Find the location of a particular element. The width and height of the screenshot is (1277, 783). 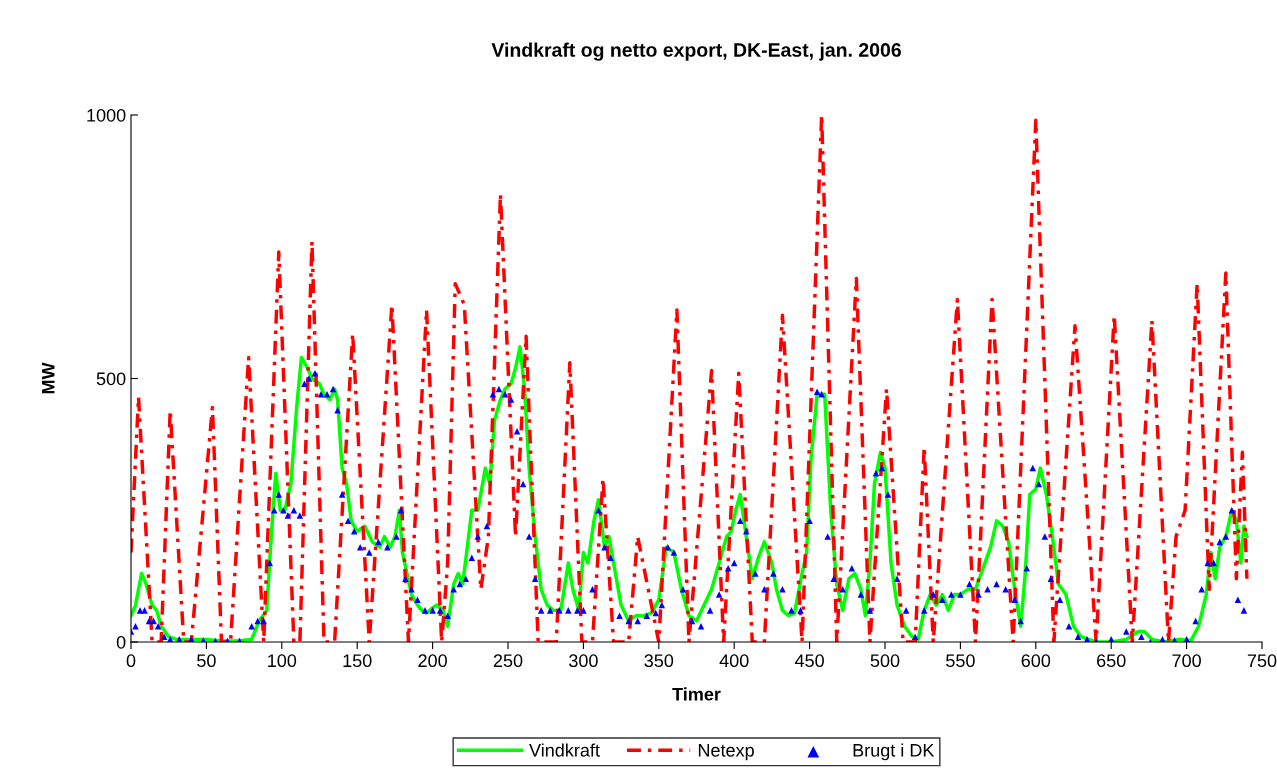

y-tick-label: 0 is located at coordinates (121, 642).